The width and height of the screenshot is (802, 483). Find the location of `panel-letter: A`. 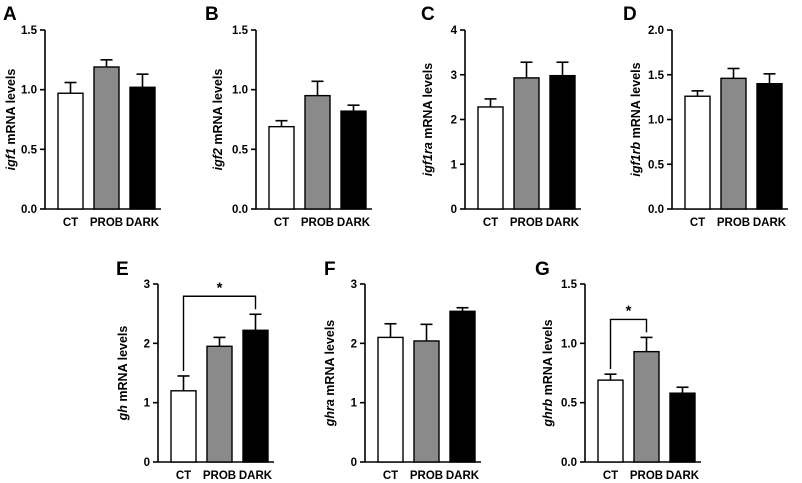

panel-letter: A is located at coordinates (10, 14).